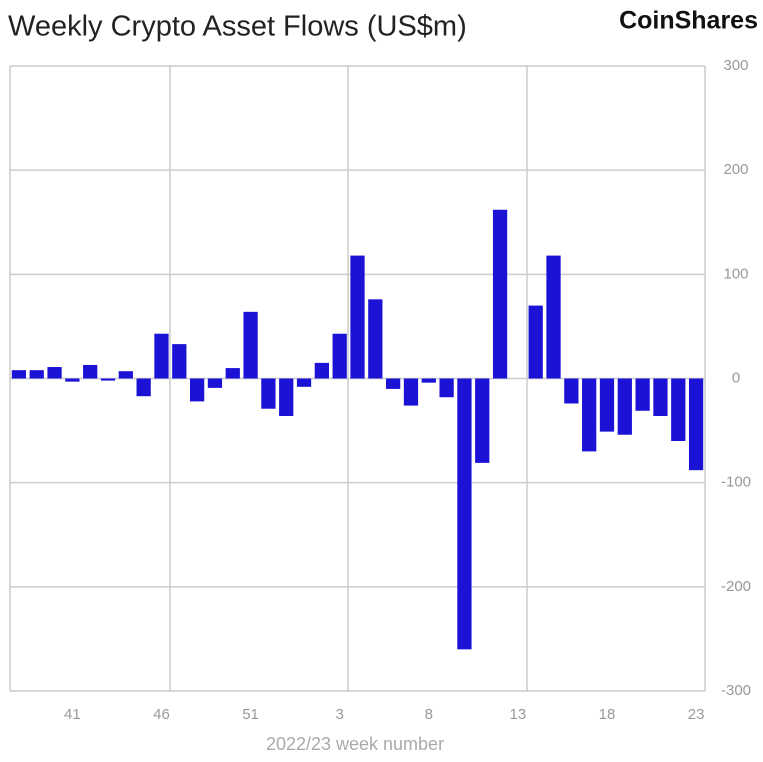 The image size is (763, 762). I want to click on y-tick-label: -100, so click(736, 482).